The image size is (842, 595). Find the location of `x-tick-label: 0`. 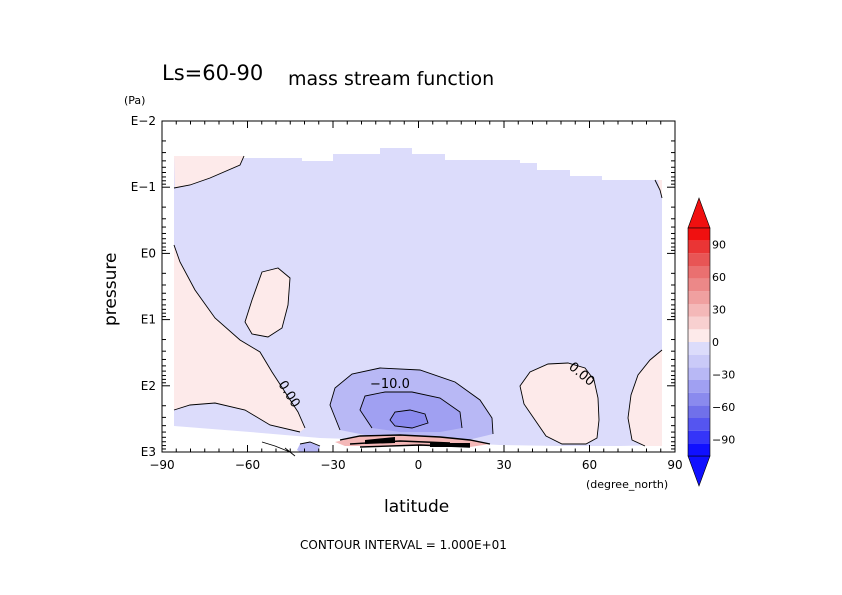

x-tick-label: 0 is located at coordinates (419, 465).